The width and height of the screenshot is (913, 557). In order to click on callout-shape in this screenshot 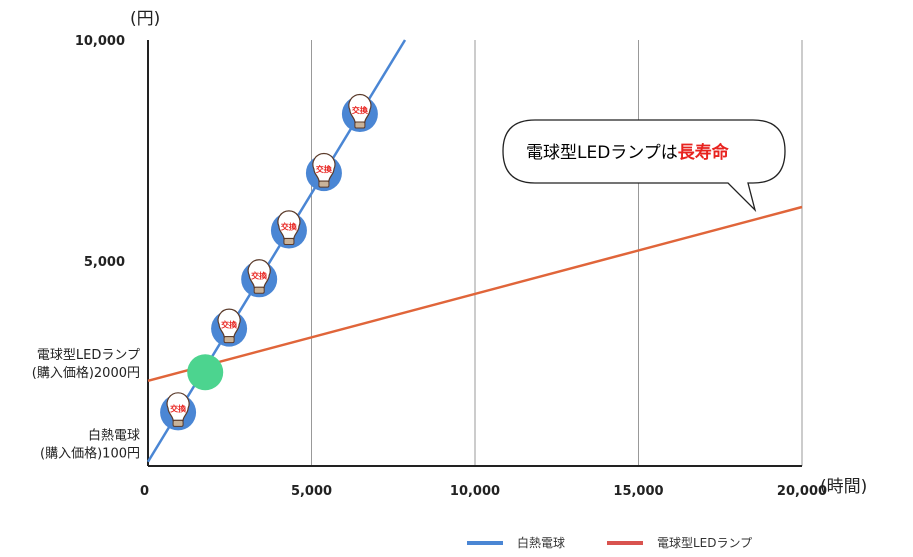, I will do `click(644, 166)`.